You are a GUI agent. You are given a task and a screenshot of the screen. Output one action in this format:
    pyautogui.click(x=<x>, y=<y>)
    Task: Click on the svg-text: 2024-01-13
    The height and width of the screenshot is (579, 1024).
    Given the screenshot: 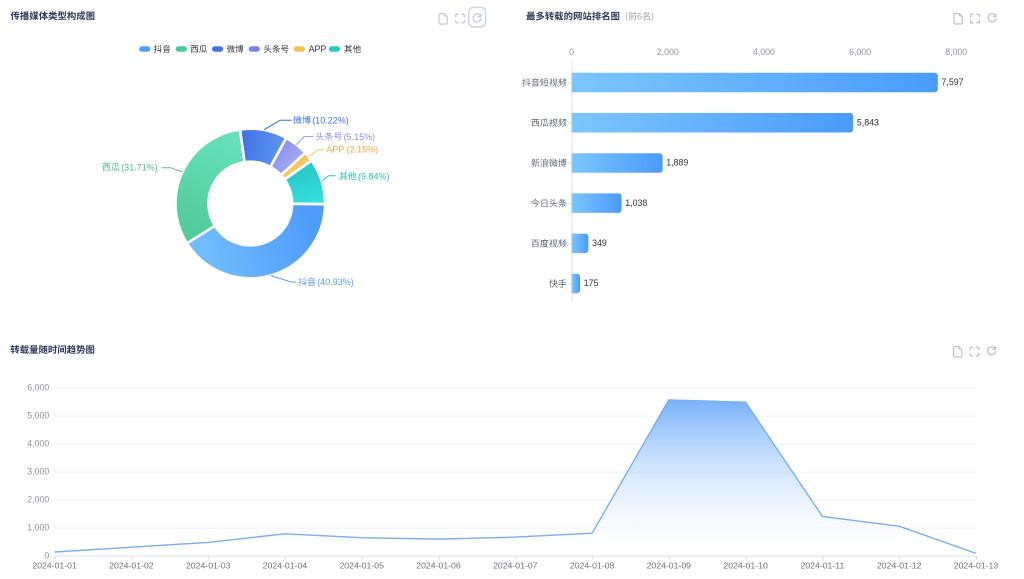 What is the action you would take?
    pyautogui.click(x=976, y=566)
    